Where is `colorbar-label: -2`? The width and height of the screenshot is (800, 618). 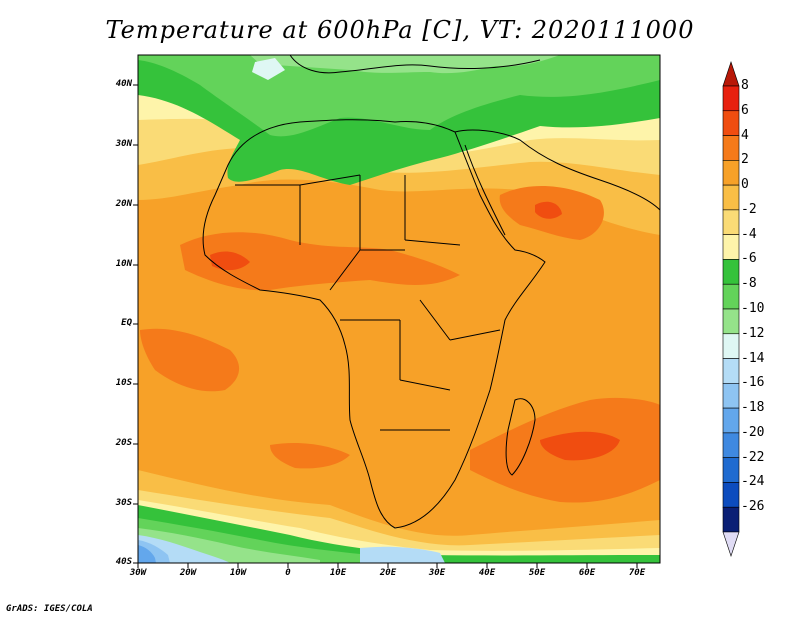 colorbar-label: -2 is located at coordinates (749, 209).